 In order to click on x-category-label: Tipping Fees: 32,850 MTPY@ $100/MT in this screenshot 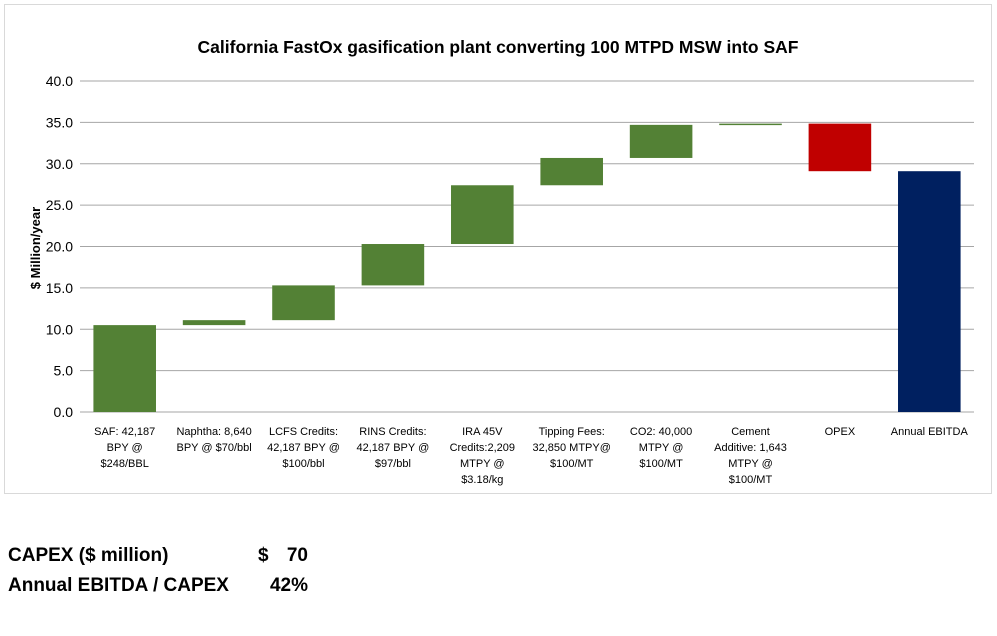, I will do `click(571, 448)`.